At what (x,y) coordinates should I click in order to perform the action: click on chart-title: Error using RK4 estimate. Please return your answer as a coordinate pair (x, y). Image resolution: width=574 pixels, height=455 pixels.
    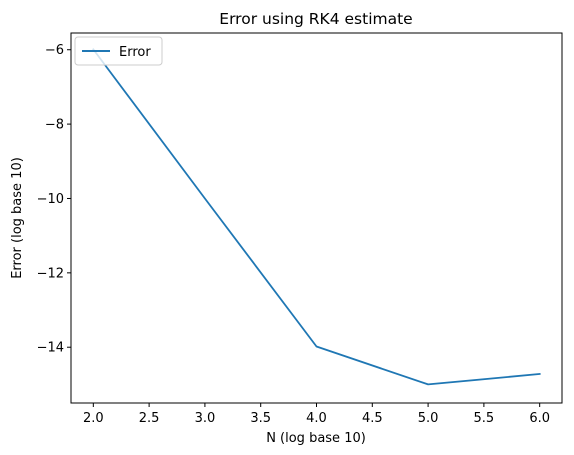
    Looking at the image, I should click on (315, 19).